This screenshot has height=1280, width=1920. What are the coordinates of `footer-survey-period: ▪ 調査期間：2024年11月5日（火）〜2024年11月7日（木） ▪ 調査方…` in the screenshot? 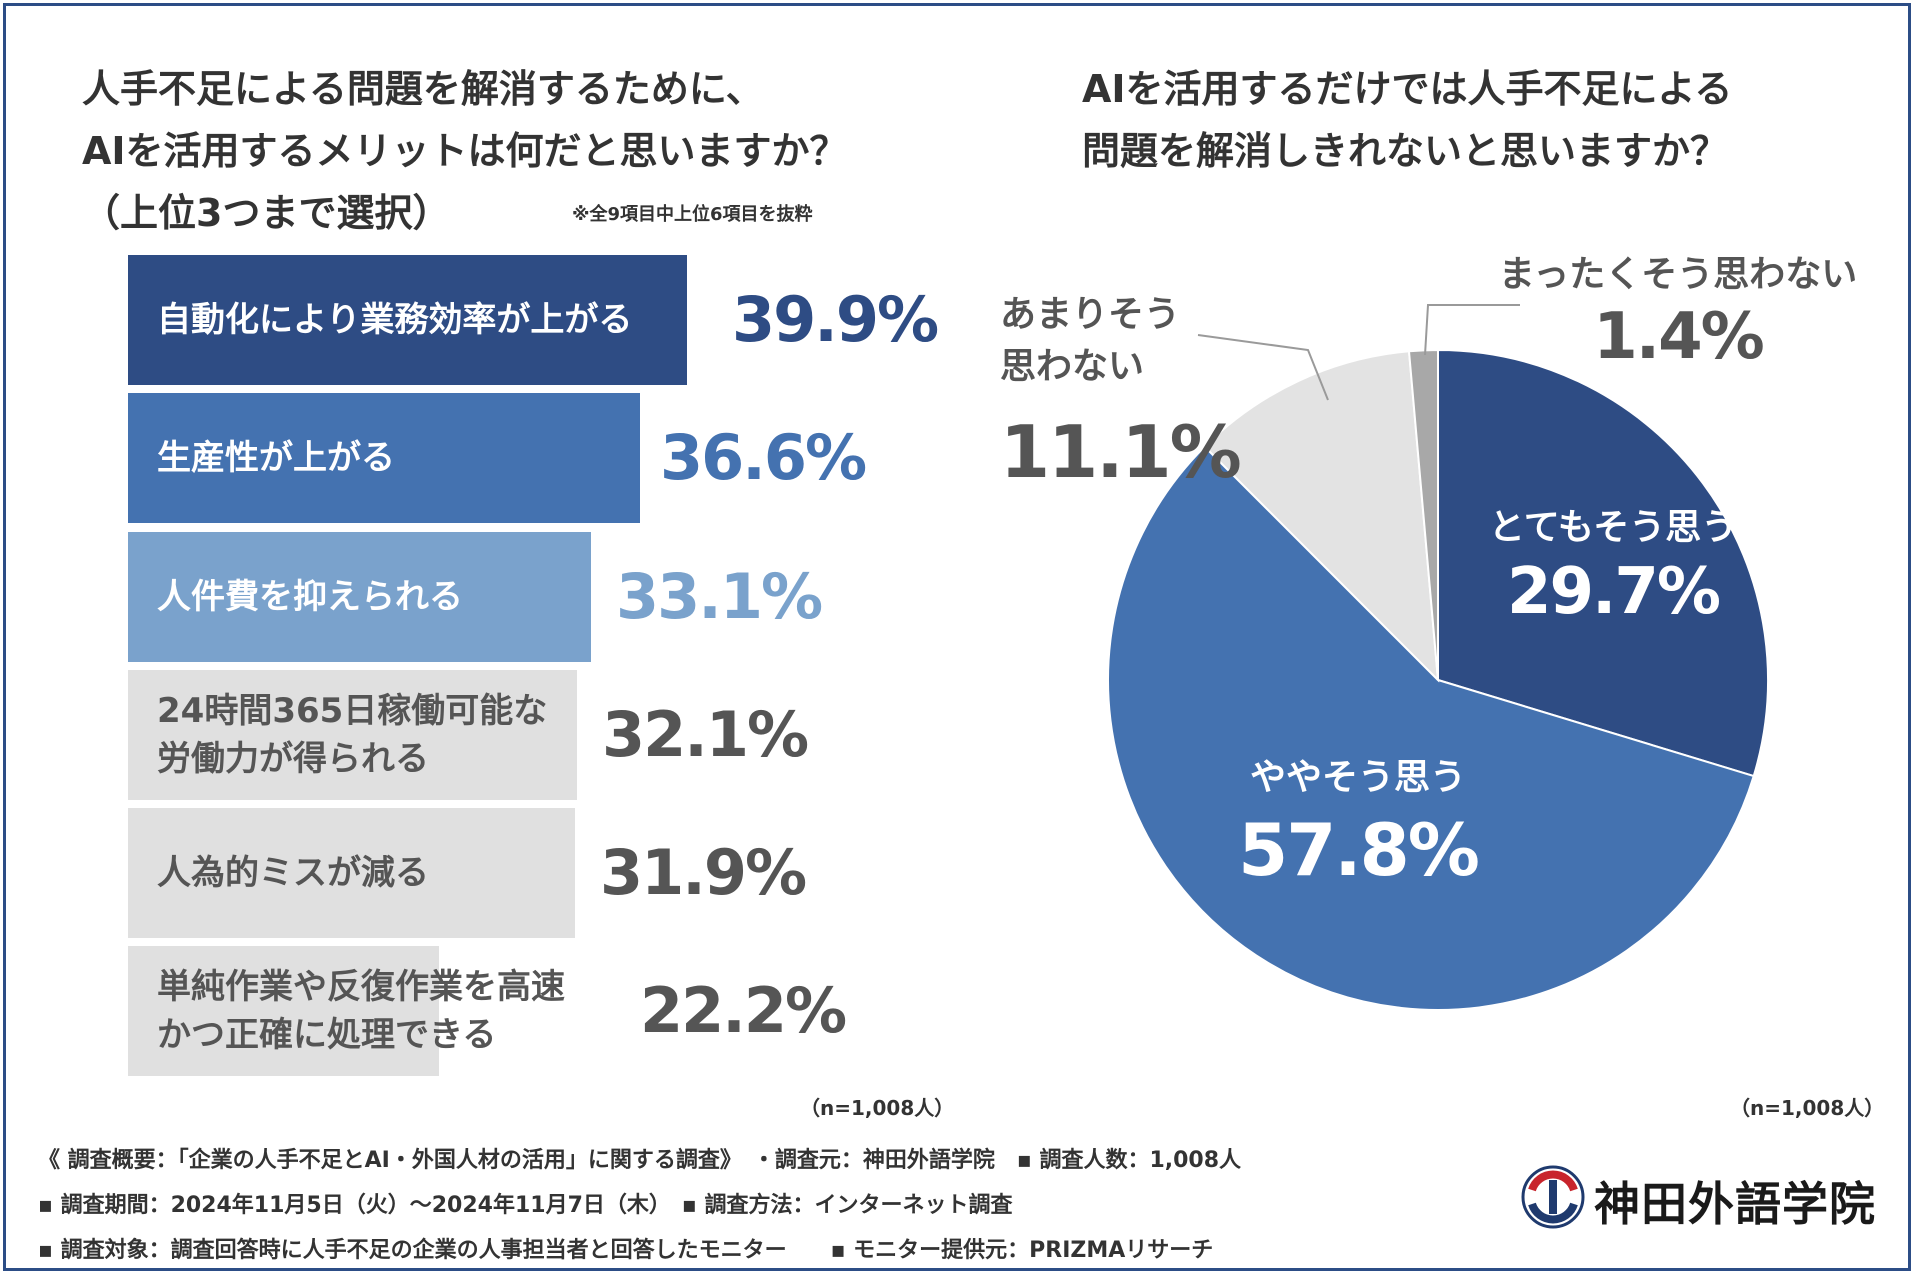 It's located at (525, 1205).